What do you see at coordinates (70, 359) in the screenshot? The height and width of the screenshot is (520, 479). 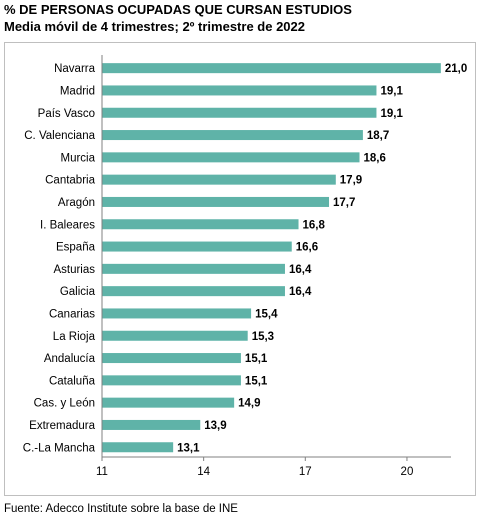 I see `category-label: Andalucía` at bounding box center [70, 359].